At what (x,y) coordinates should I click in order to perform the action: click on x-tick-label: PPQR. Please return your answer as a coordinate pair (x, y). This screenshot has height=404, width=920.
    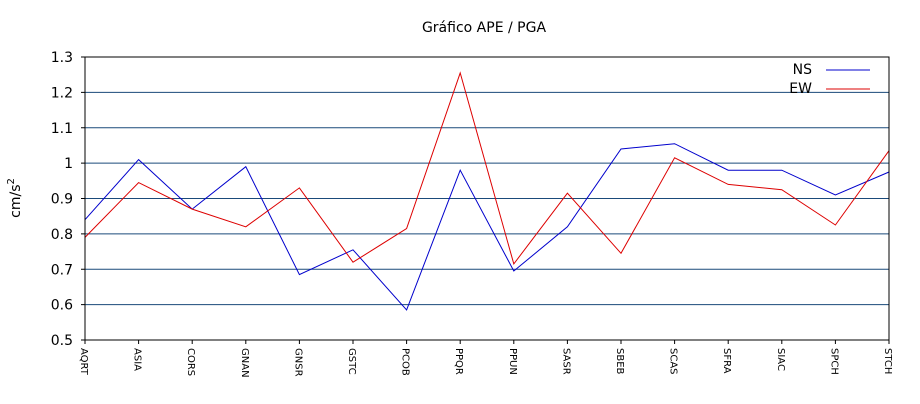
    Looking at the image, I should click on (458, 361).